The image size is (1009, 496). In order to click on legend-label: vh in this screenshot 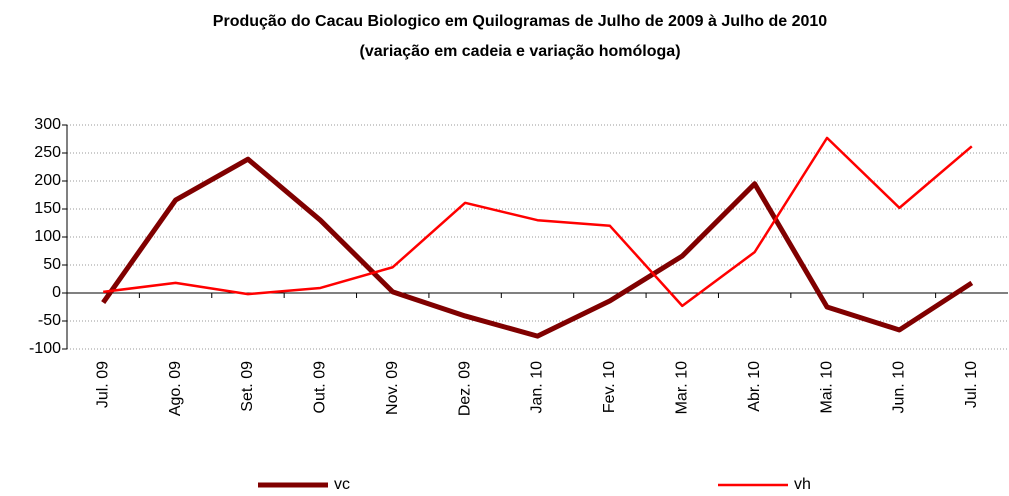, I will do `click(802, 483)`.